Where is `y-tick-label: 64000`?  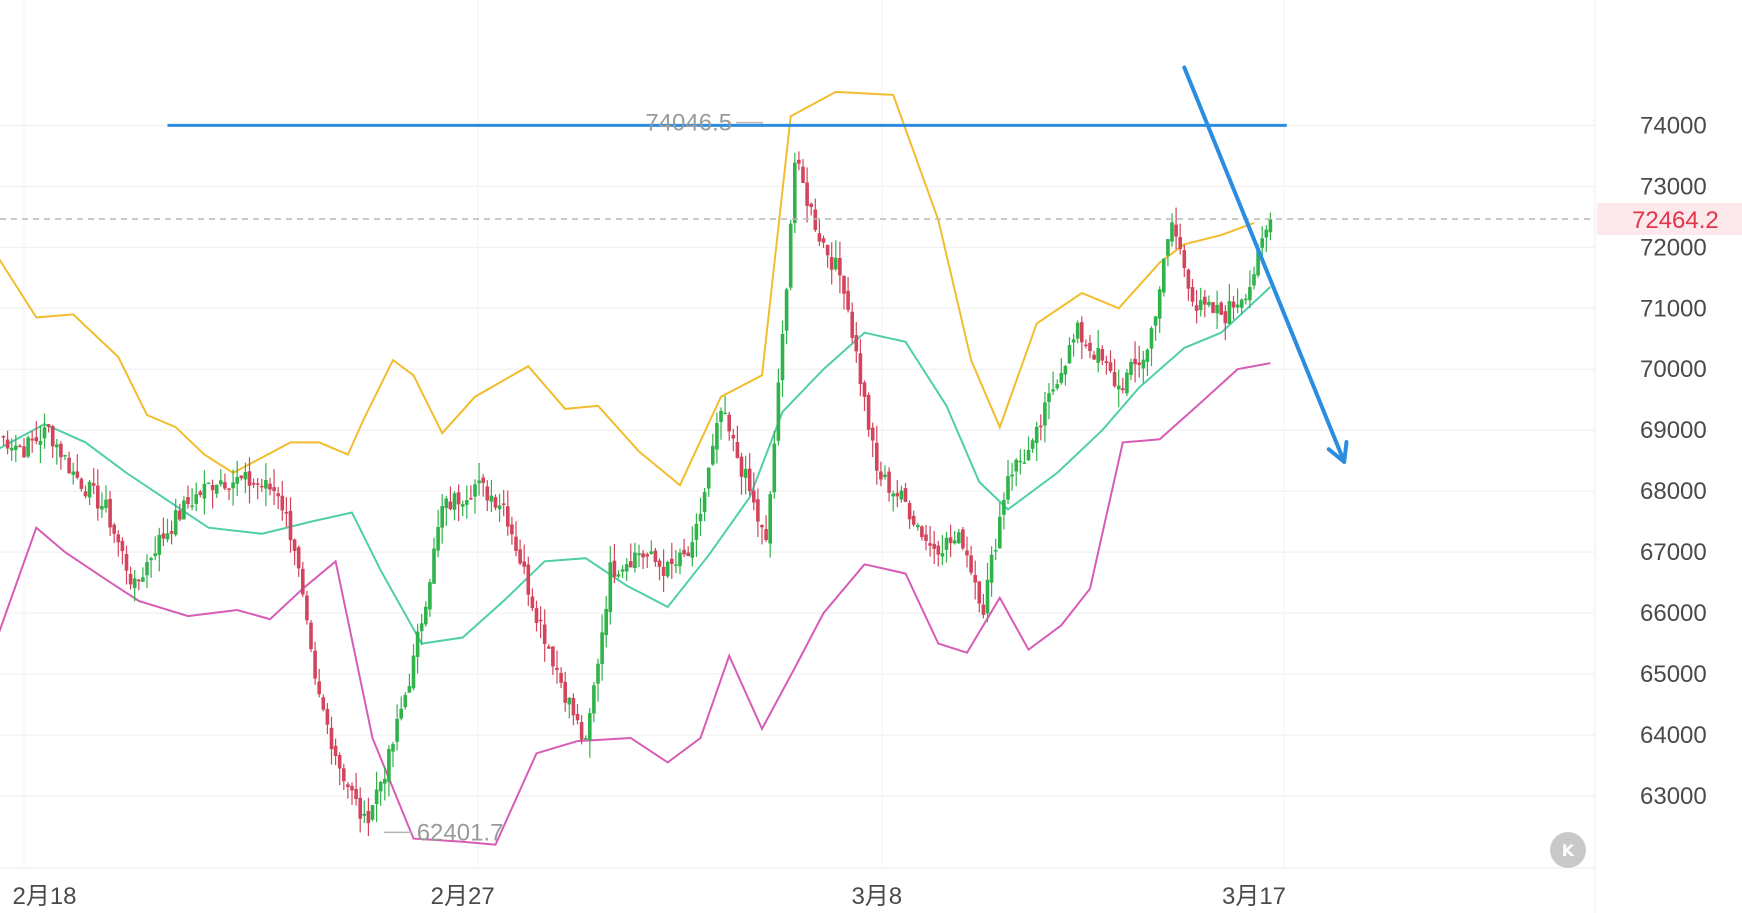
y-tick-label: 64000 is located at coordinates (1673, 735).